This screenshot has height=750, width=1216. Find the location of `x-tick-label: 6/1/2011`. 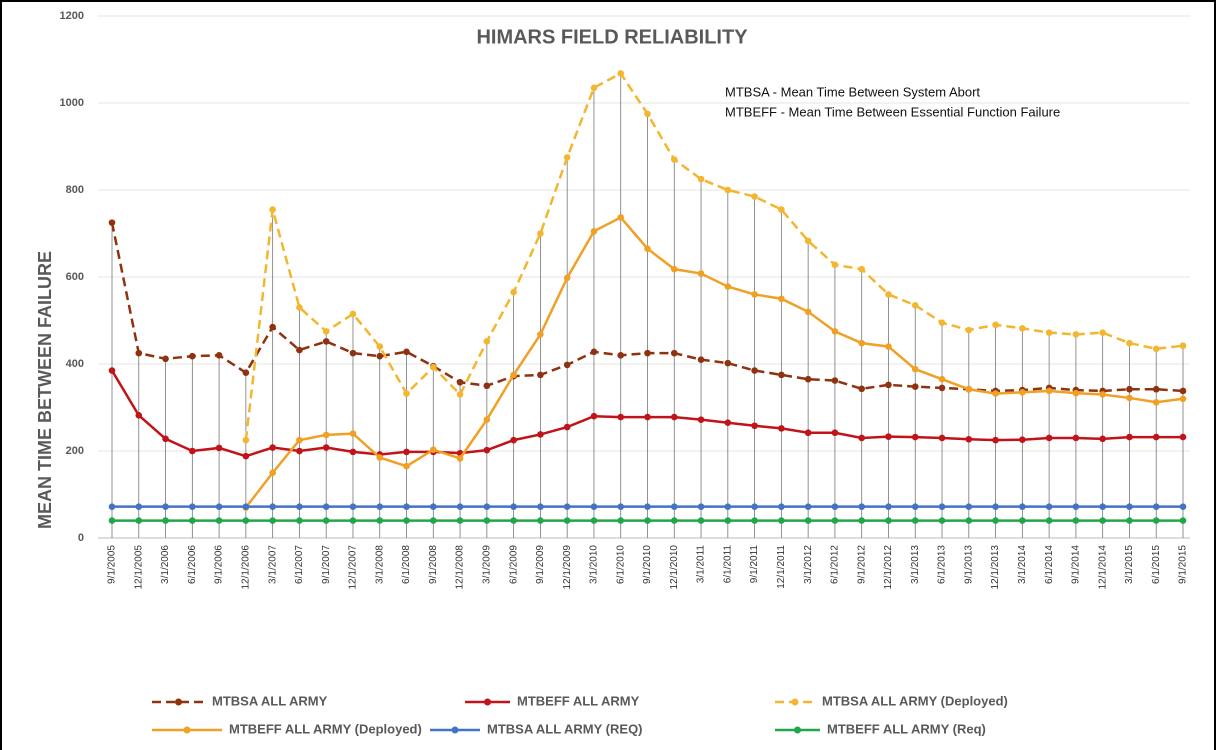

x-tick-label: 6/1/2011 is located at coordinates (727, 564).